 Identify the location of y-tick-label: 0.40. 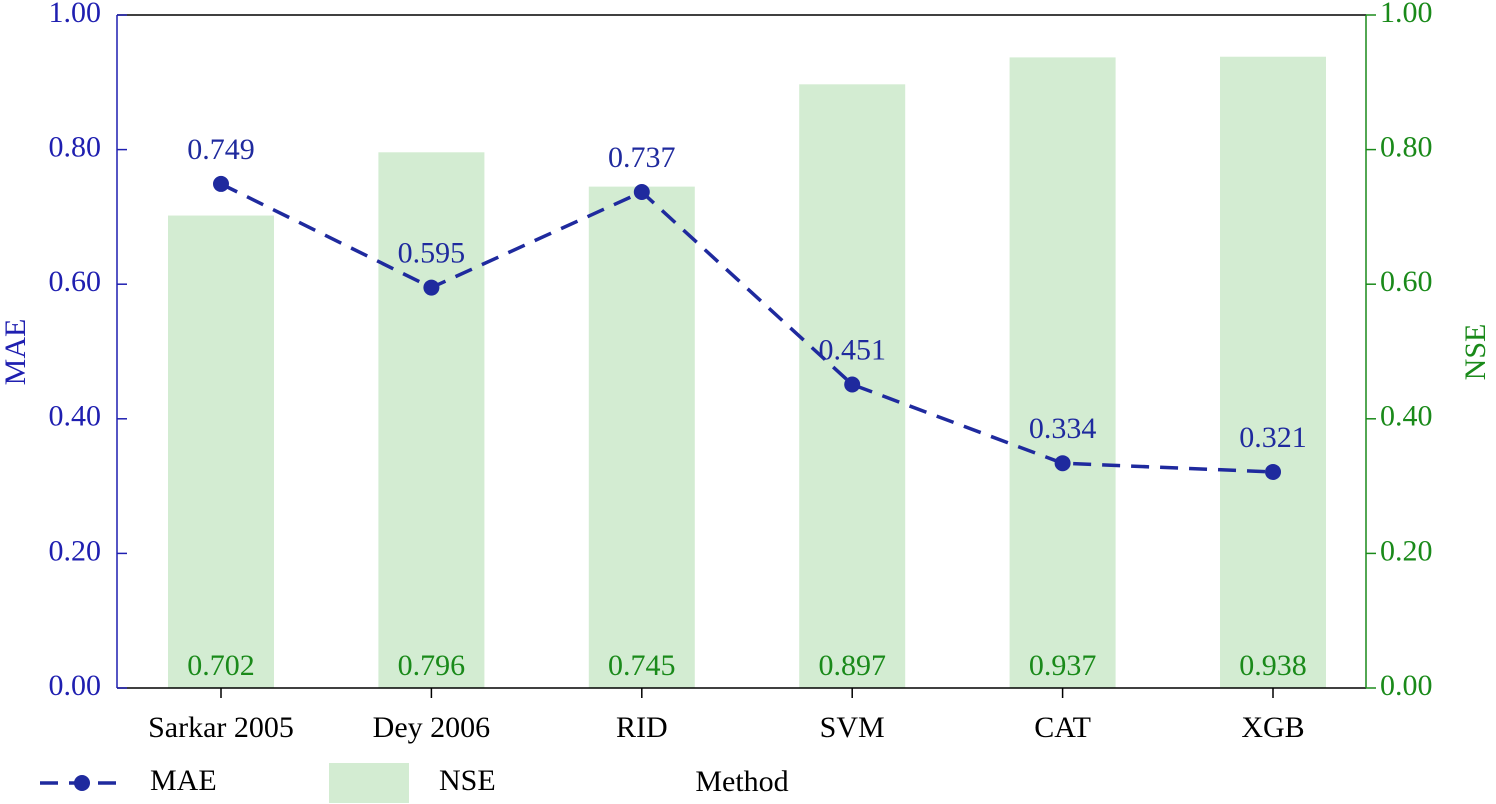
(75, 416).